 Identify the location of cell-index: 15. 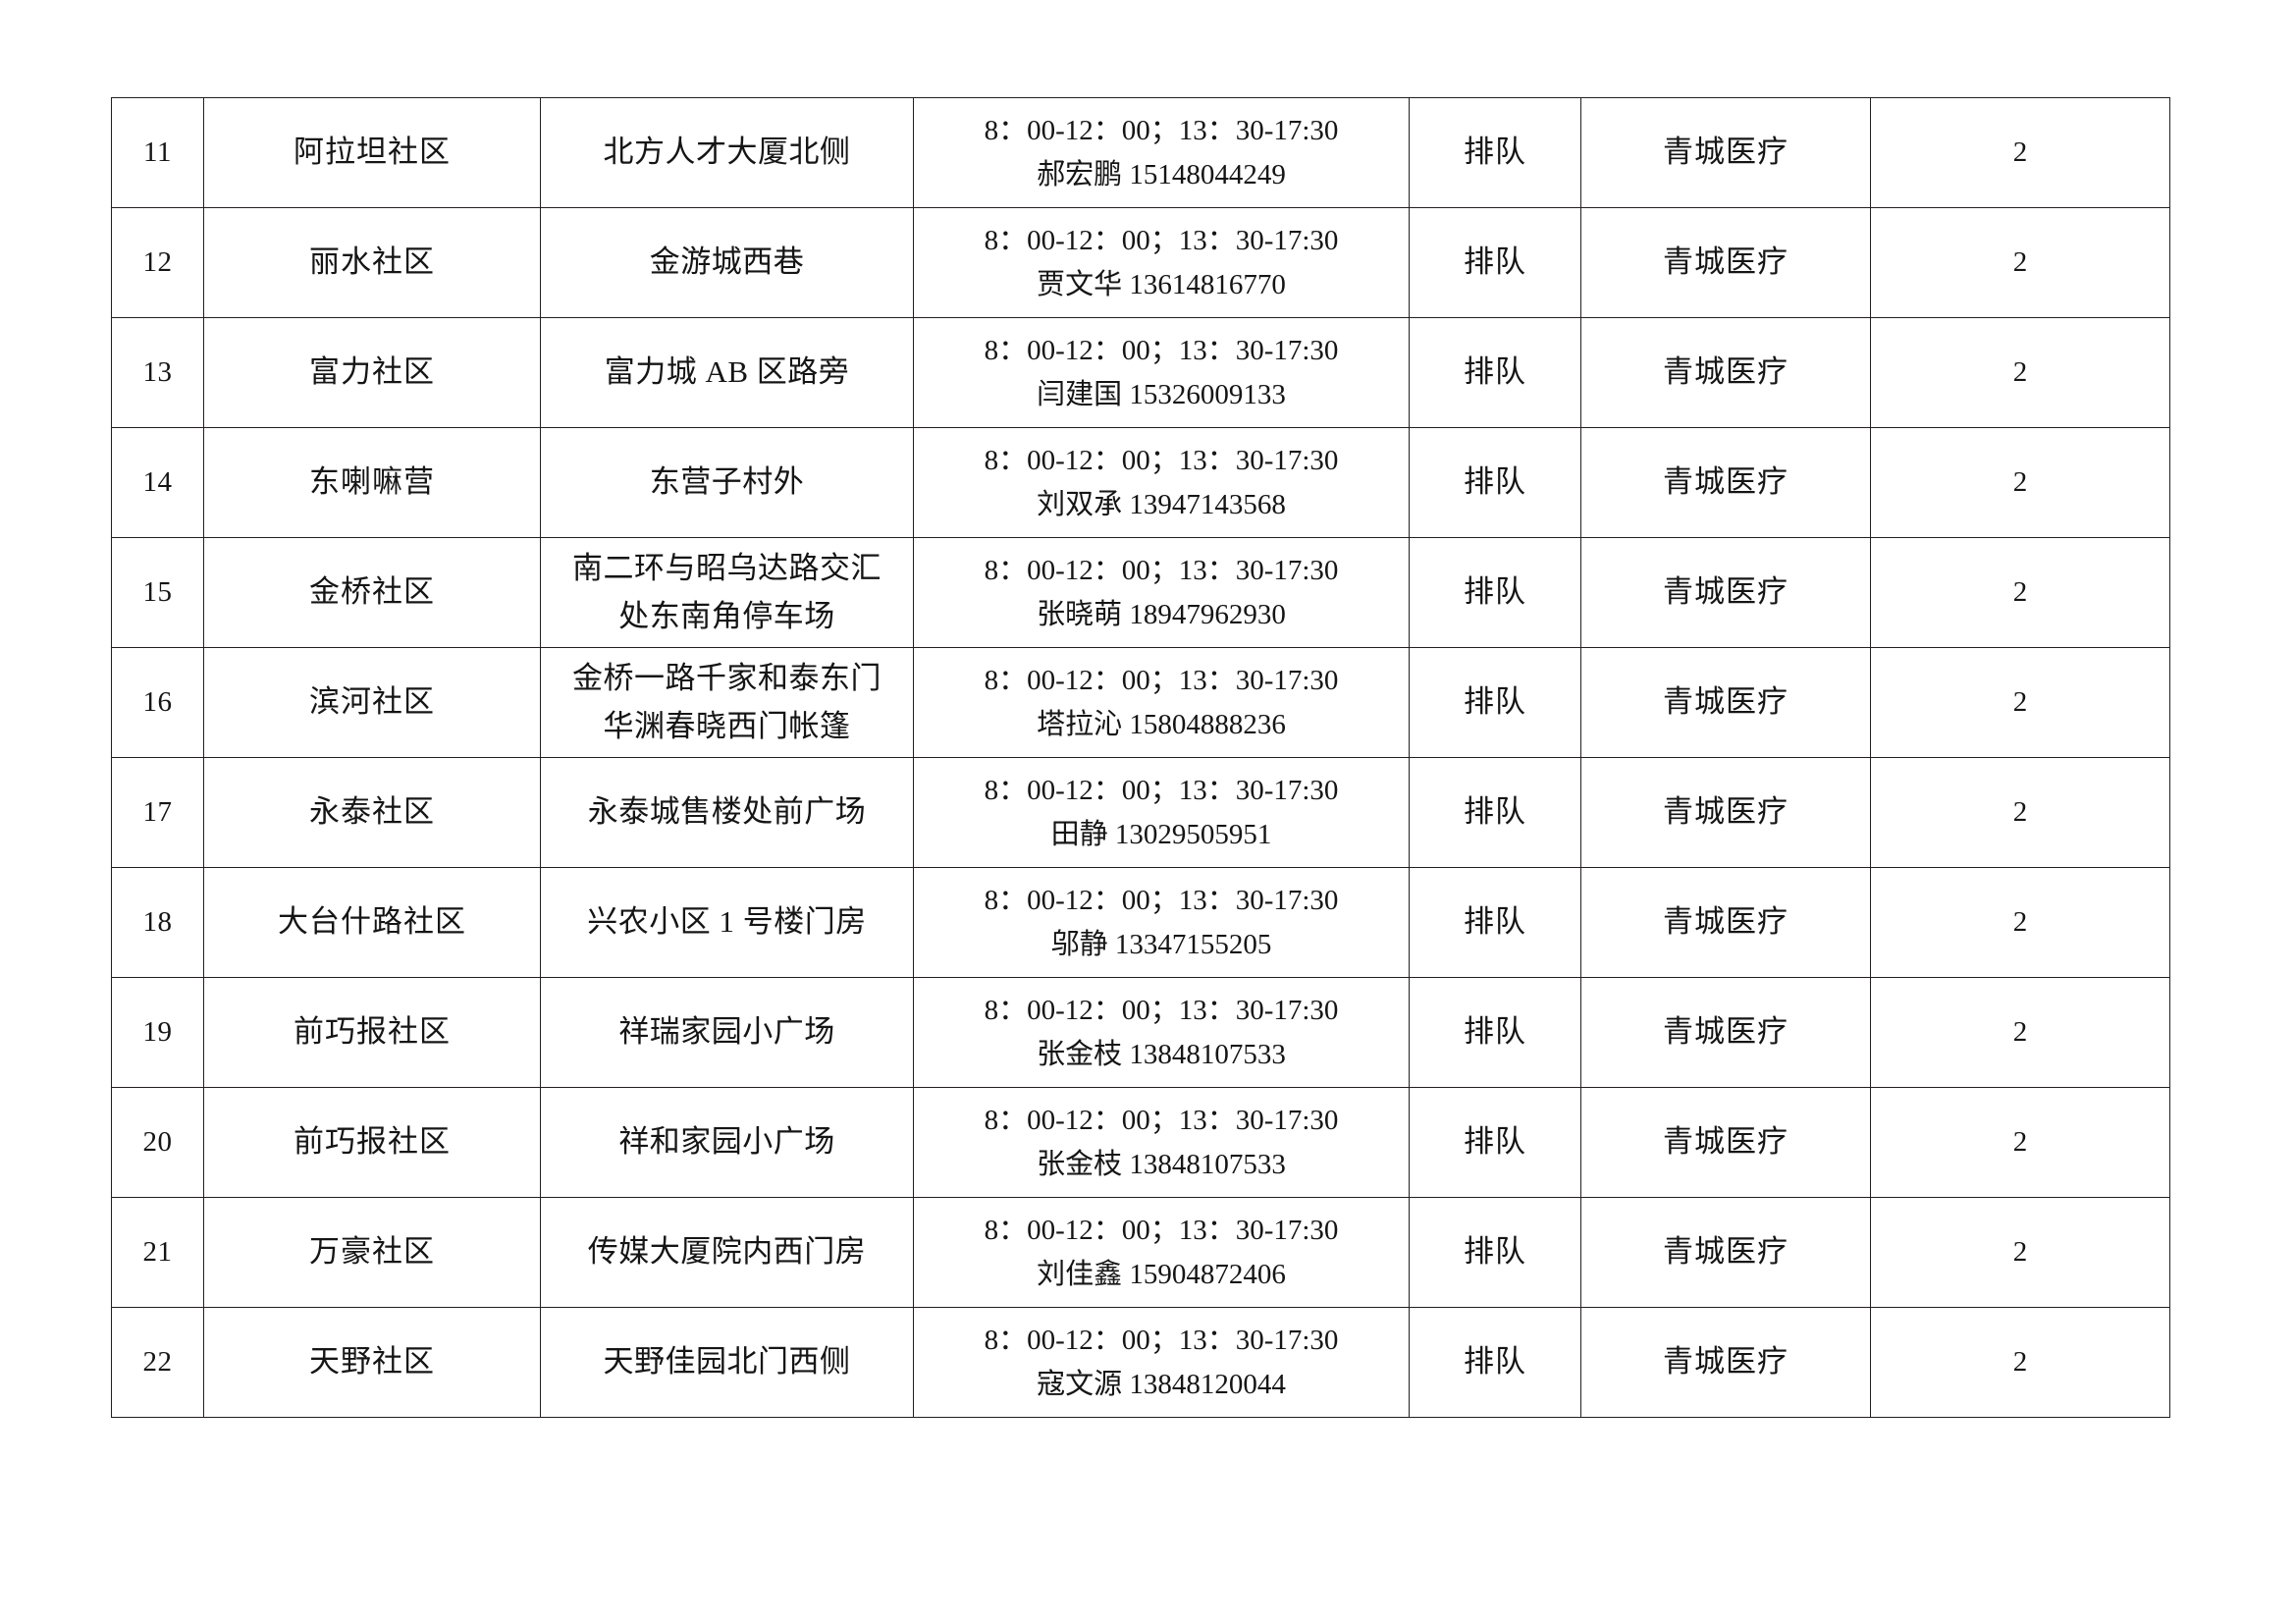
(157, 592).